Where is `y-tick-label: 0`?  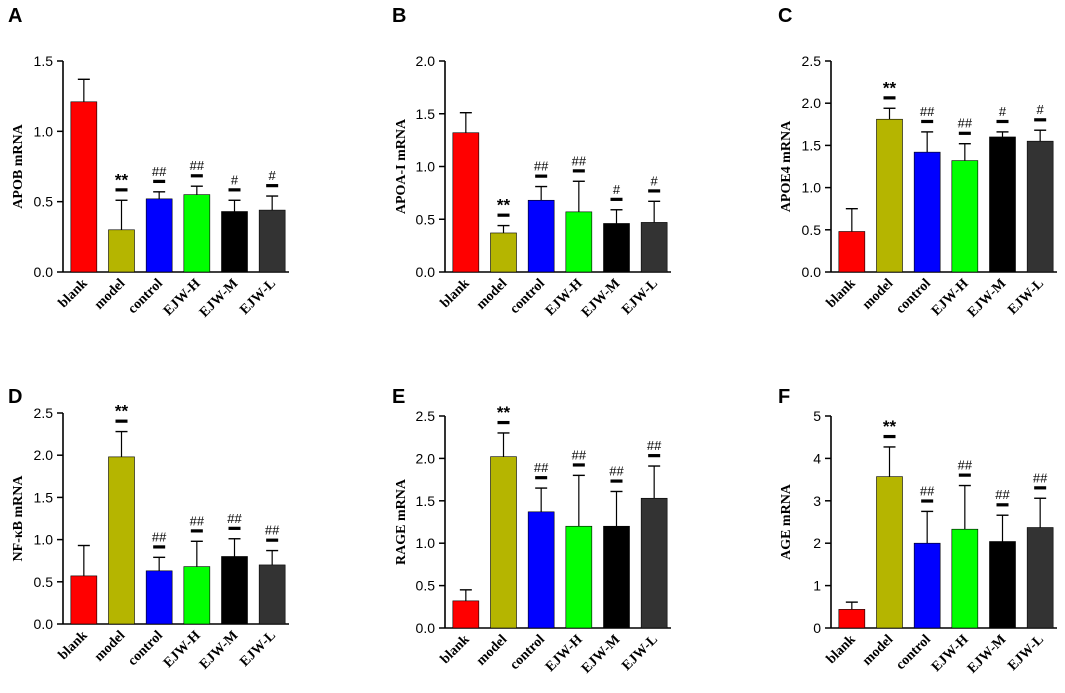
y-tick-label: 0 is located at coordinates (817, 628).